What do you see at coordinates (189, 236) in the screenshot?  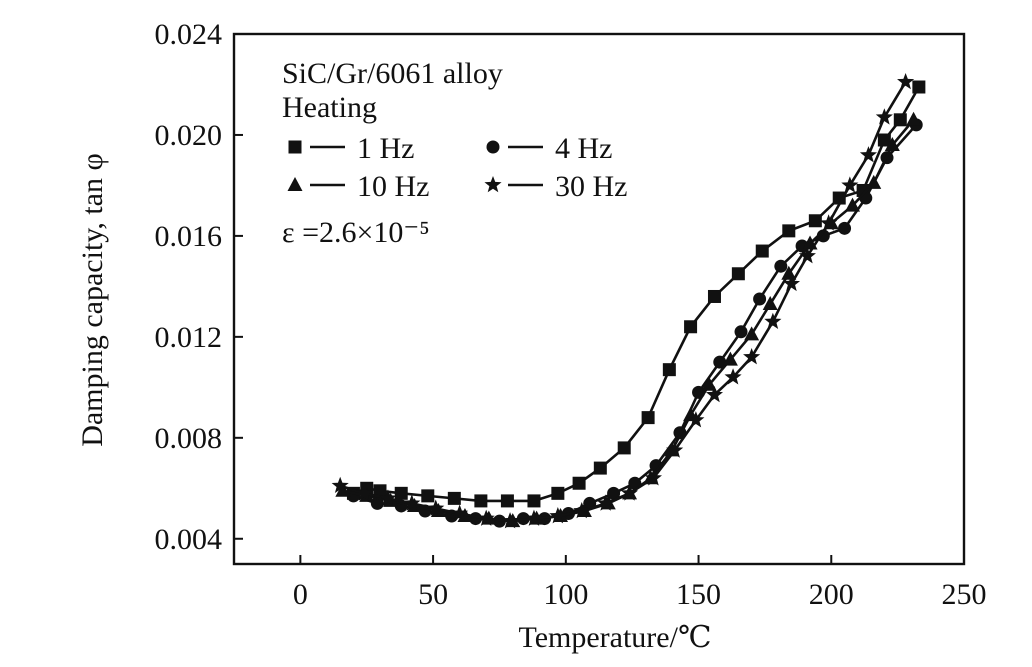 I see `y-tick-label: 0.016` at bounding box center [189, 236].